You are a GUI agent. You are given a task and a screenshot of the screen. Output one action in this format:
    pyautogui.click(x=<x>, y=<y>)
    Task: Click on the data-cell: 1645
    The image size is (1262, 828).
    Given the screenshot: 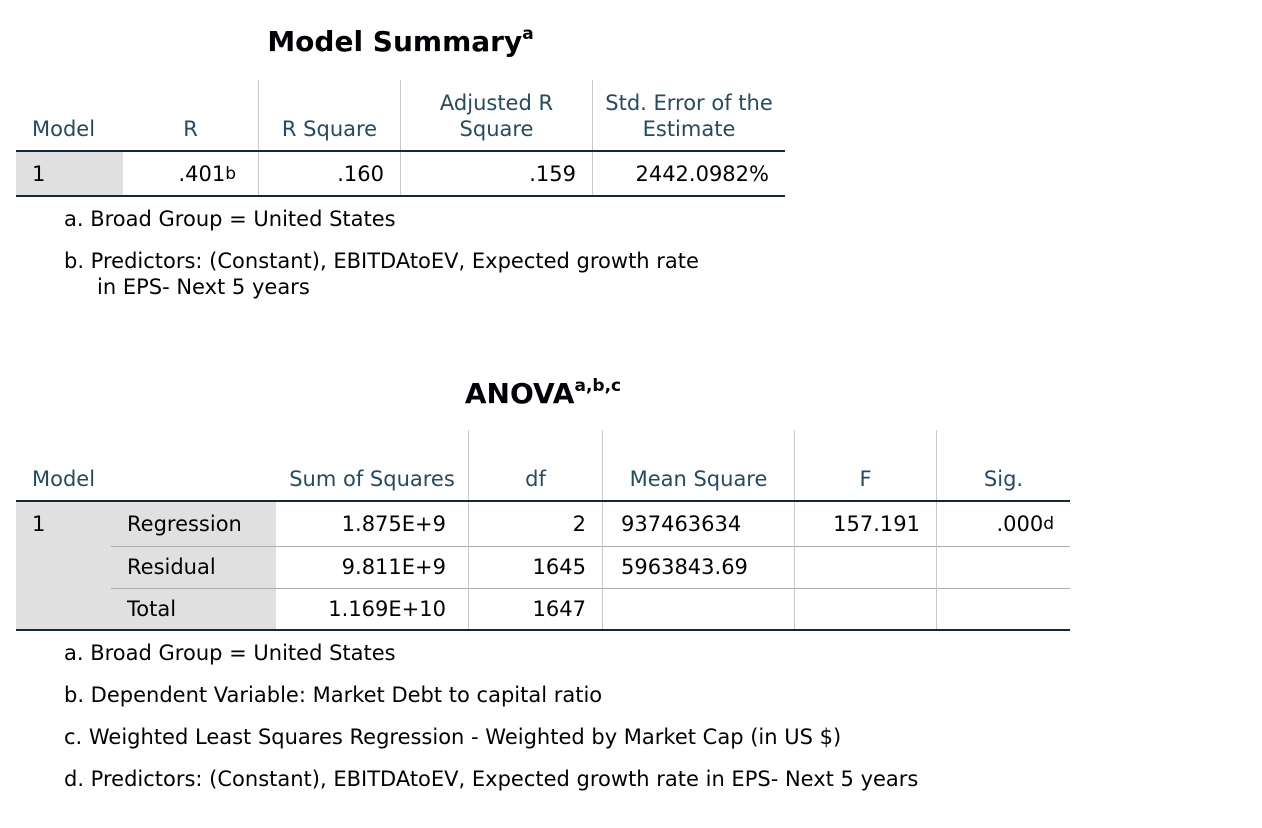 What is the action you would take?
    pyautogui.click(x=535, y=567)
    